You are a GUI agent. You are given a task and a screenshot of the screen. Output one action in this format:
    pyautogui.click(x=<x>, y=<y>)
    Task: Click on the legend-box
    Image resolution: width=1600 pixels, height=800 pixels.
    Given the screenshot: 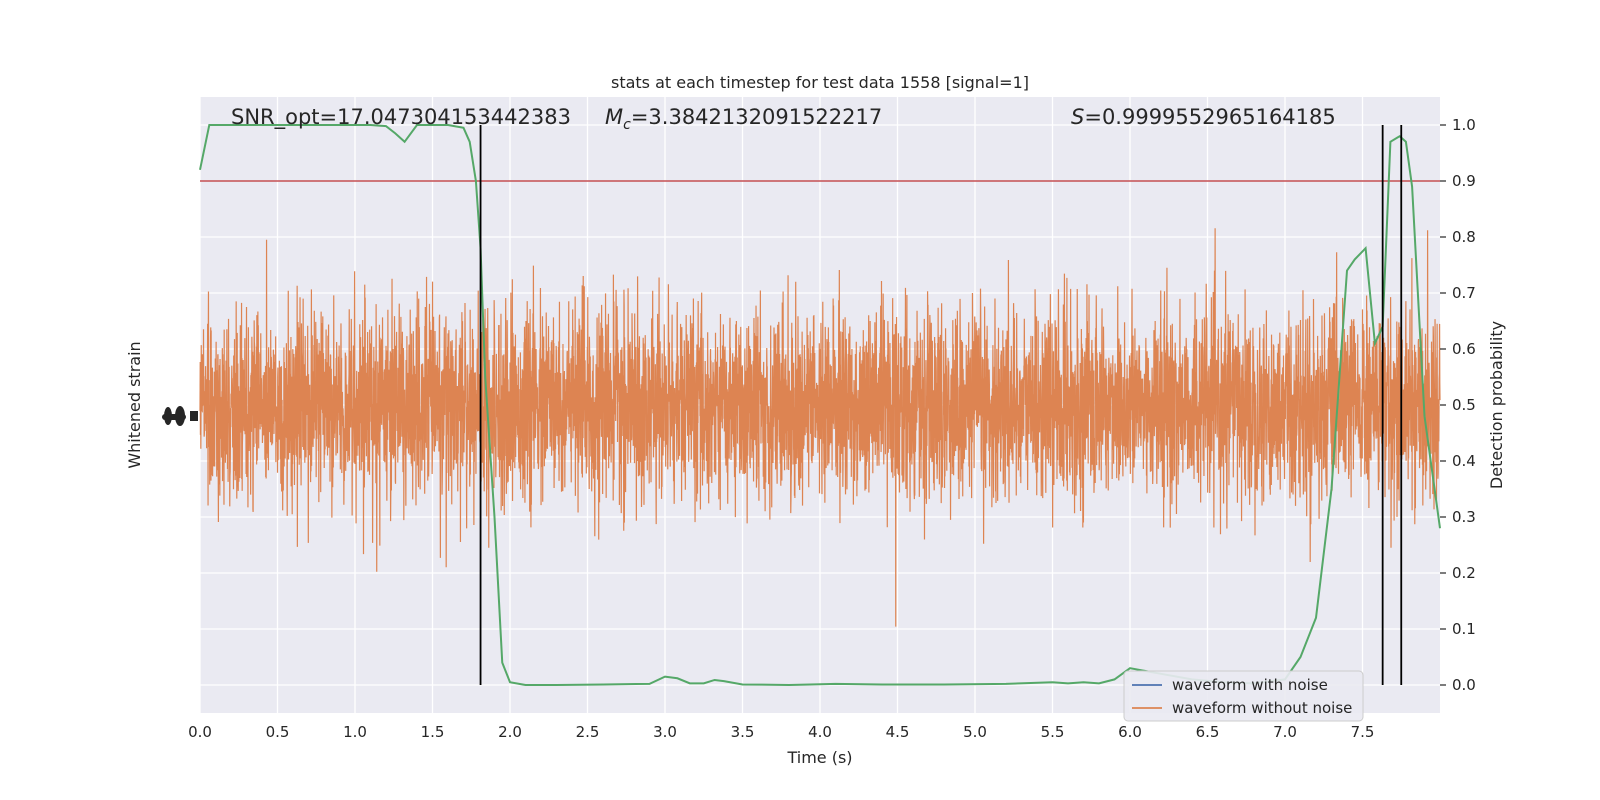 What is the action you would take?
    pyautogui.click(x=1243, y=696)
    